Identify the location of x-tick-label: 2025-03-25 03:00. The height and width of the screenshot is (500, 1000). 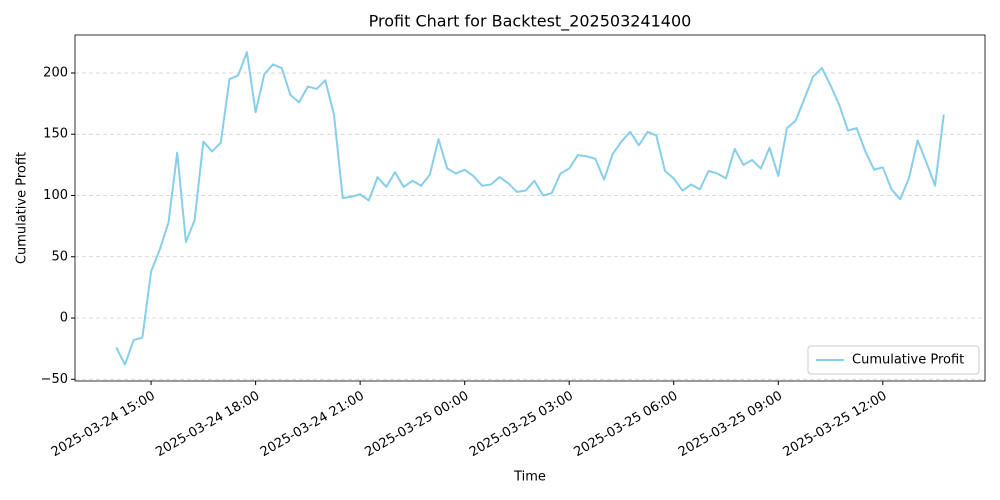
(521, 425).